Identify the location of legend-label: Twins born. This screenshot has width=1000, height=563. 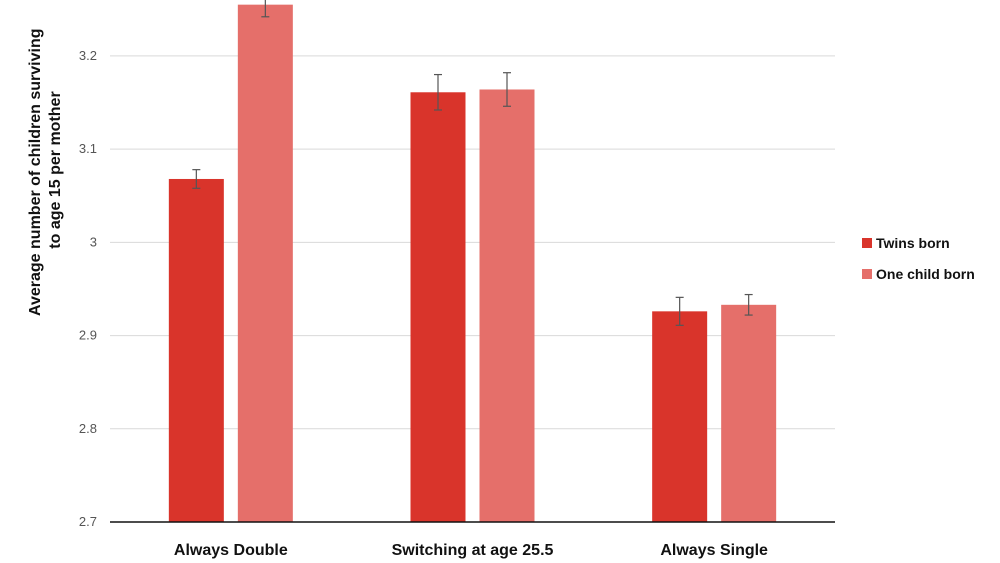
(913, 243).